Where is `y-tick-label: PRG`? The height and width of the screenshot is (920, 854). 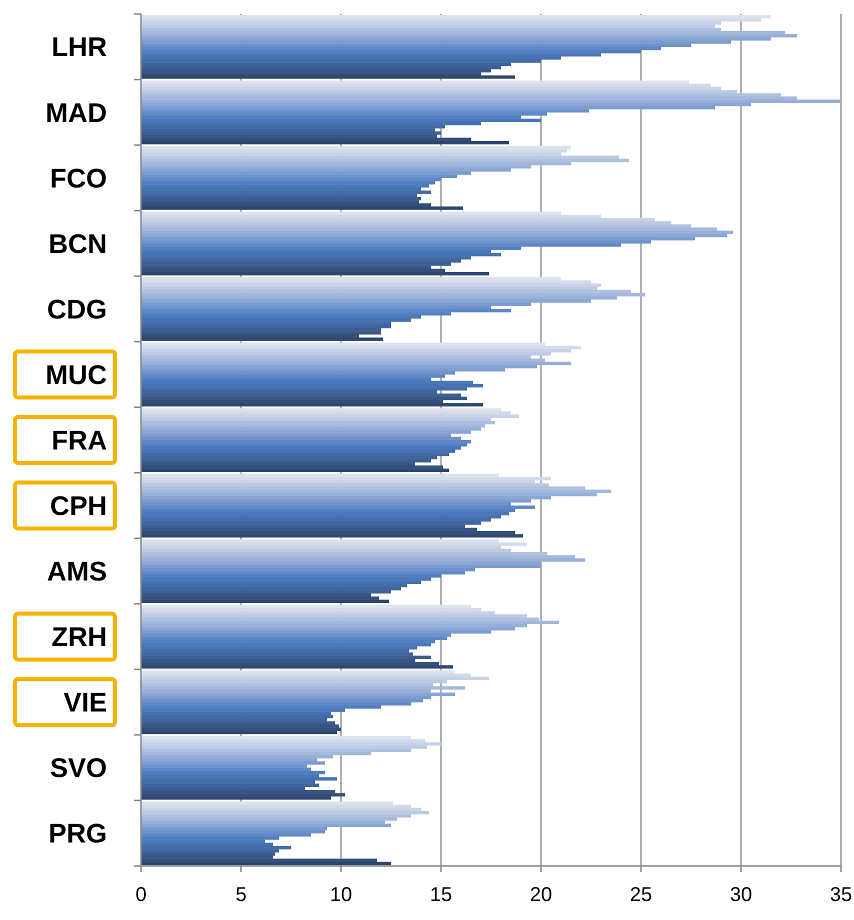
y-tick-label: PRG is located at coordinates (77, 833).